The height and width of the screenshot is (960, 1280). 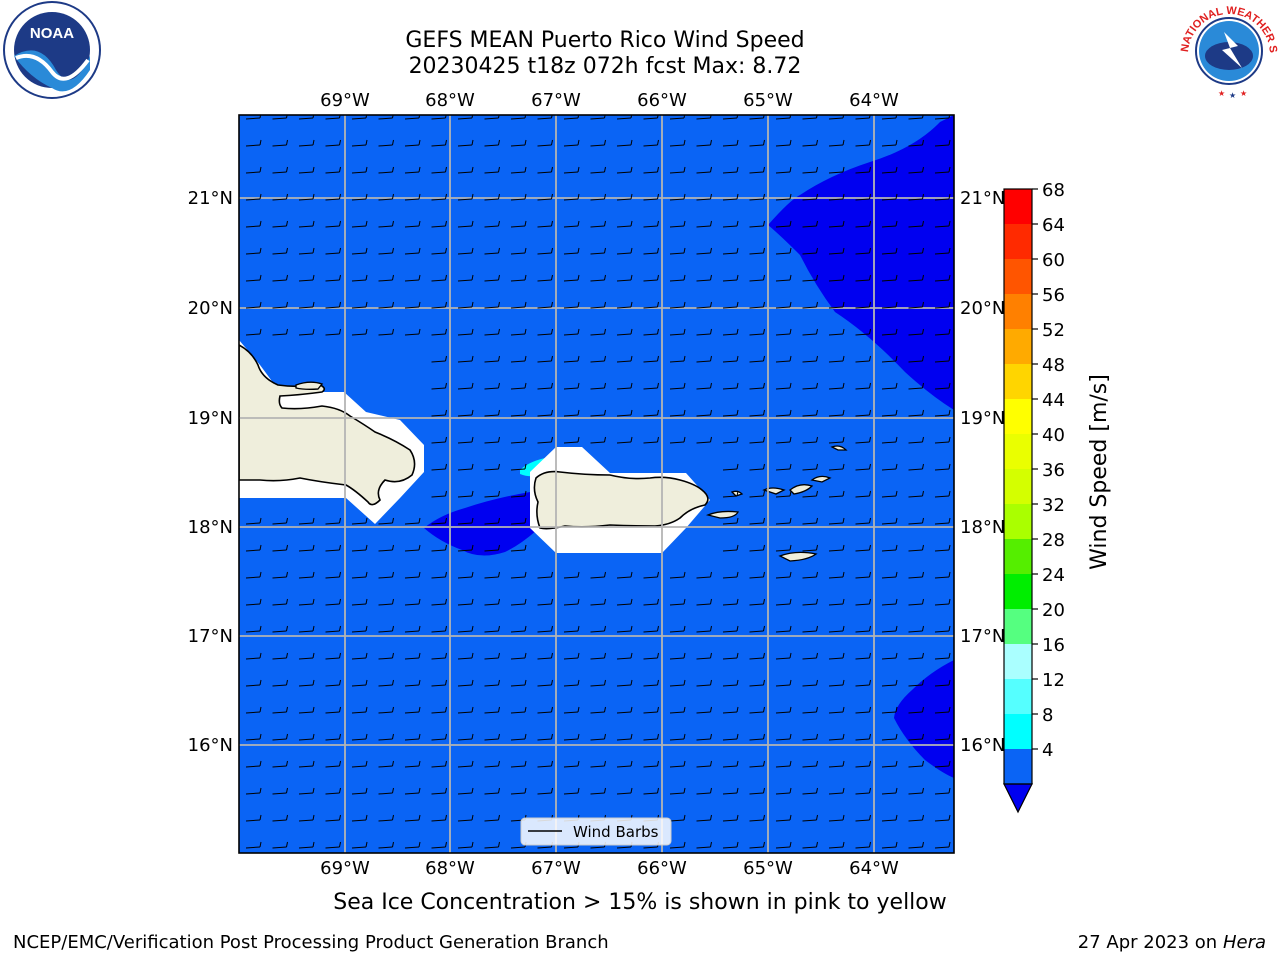 I want to click on lon-label-top: 65°W, so click(x=768, y=100).